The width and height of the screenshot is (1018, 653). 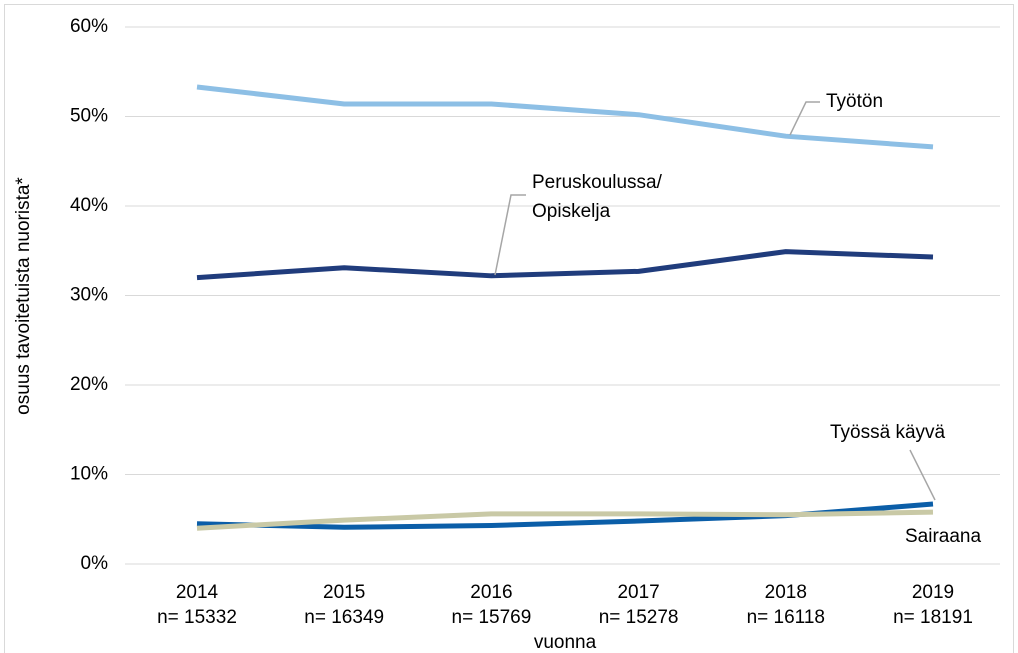 I want to click on x-tick-count: n= 16118, so click(x=786, y=617).